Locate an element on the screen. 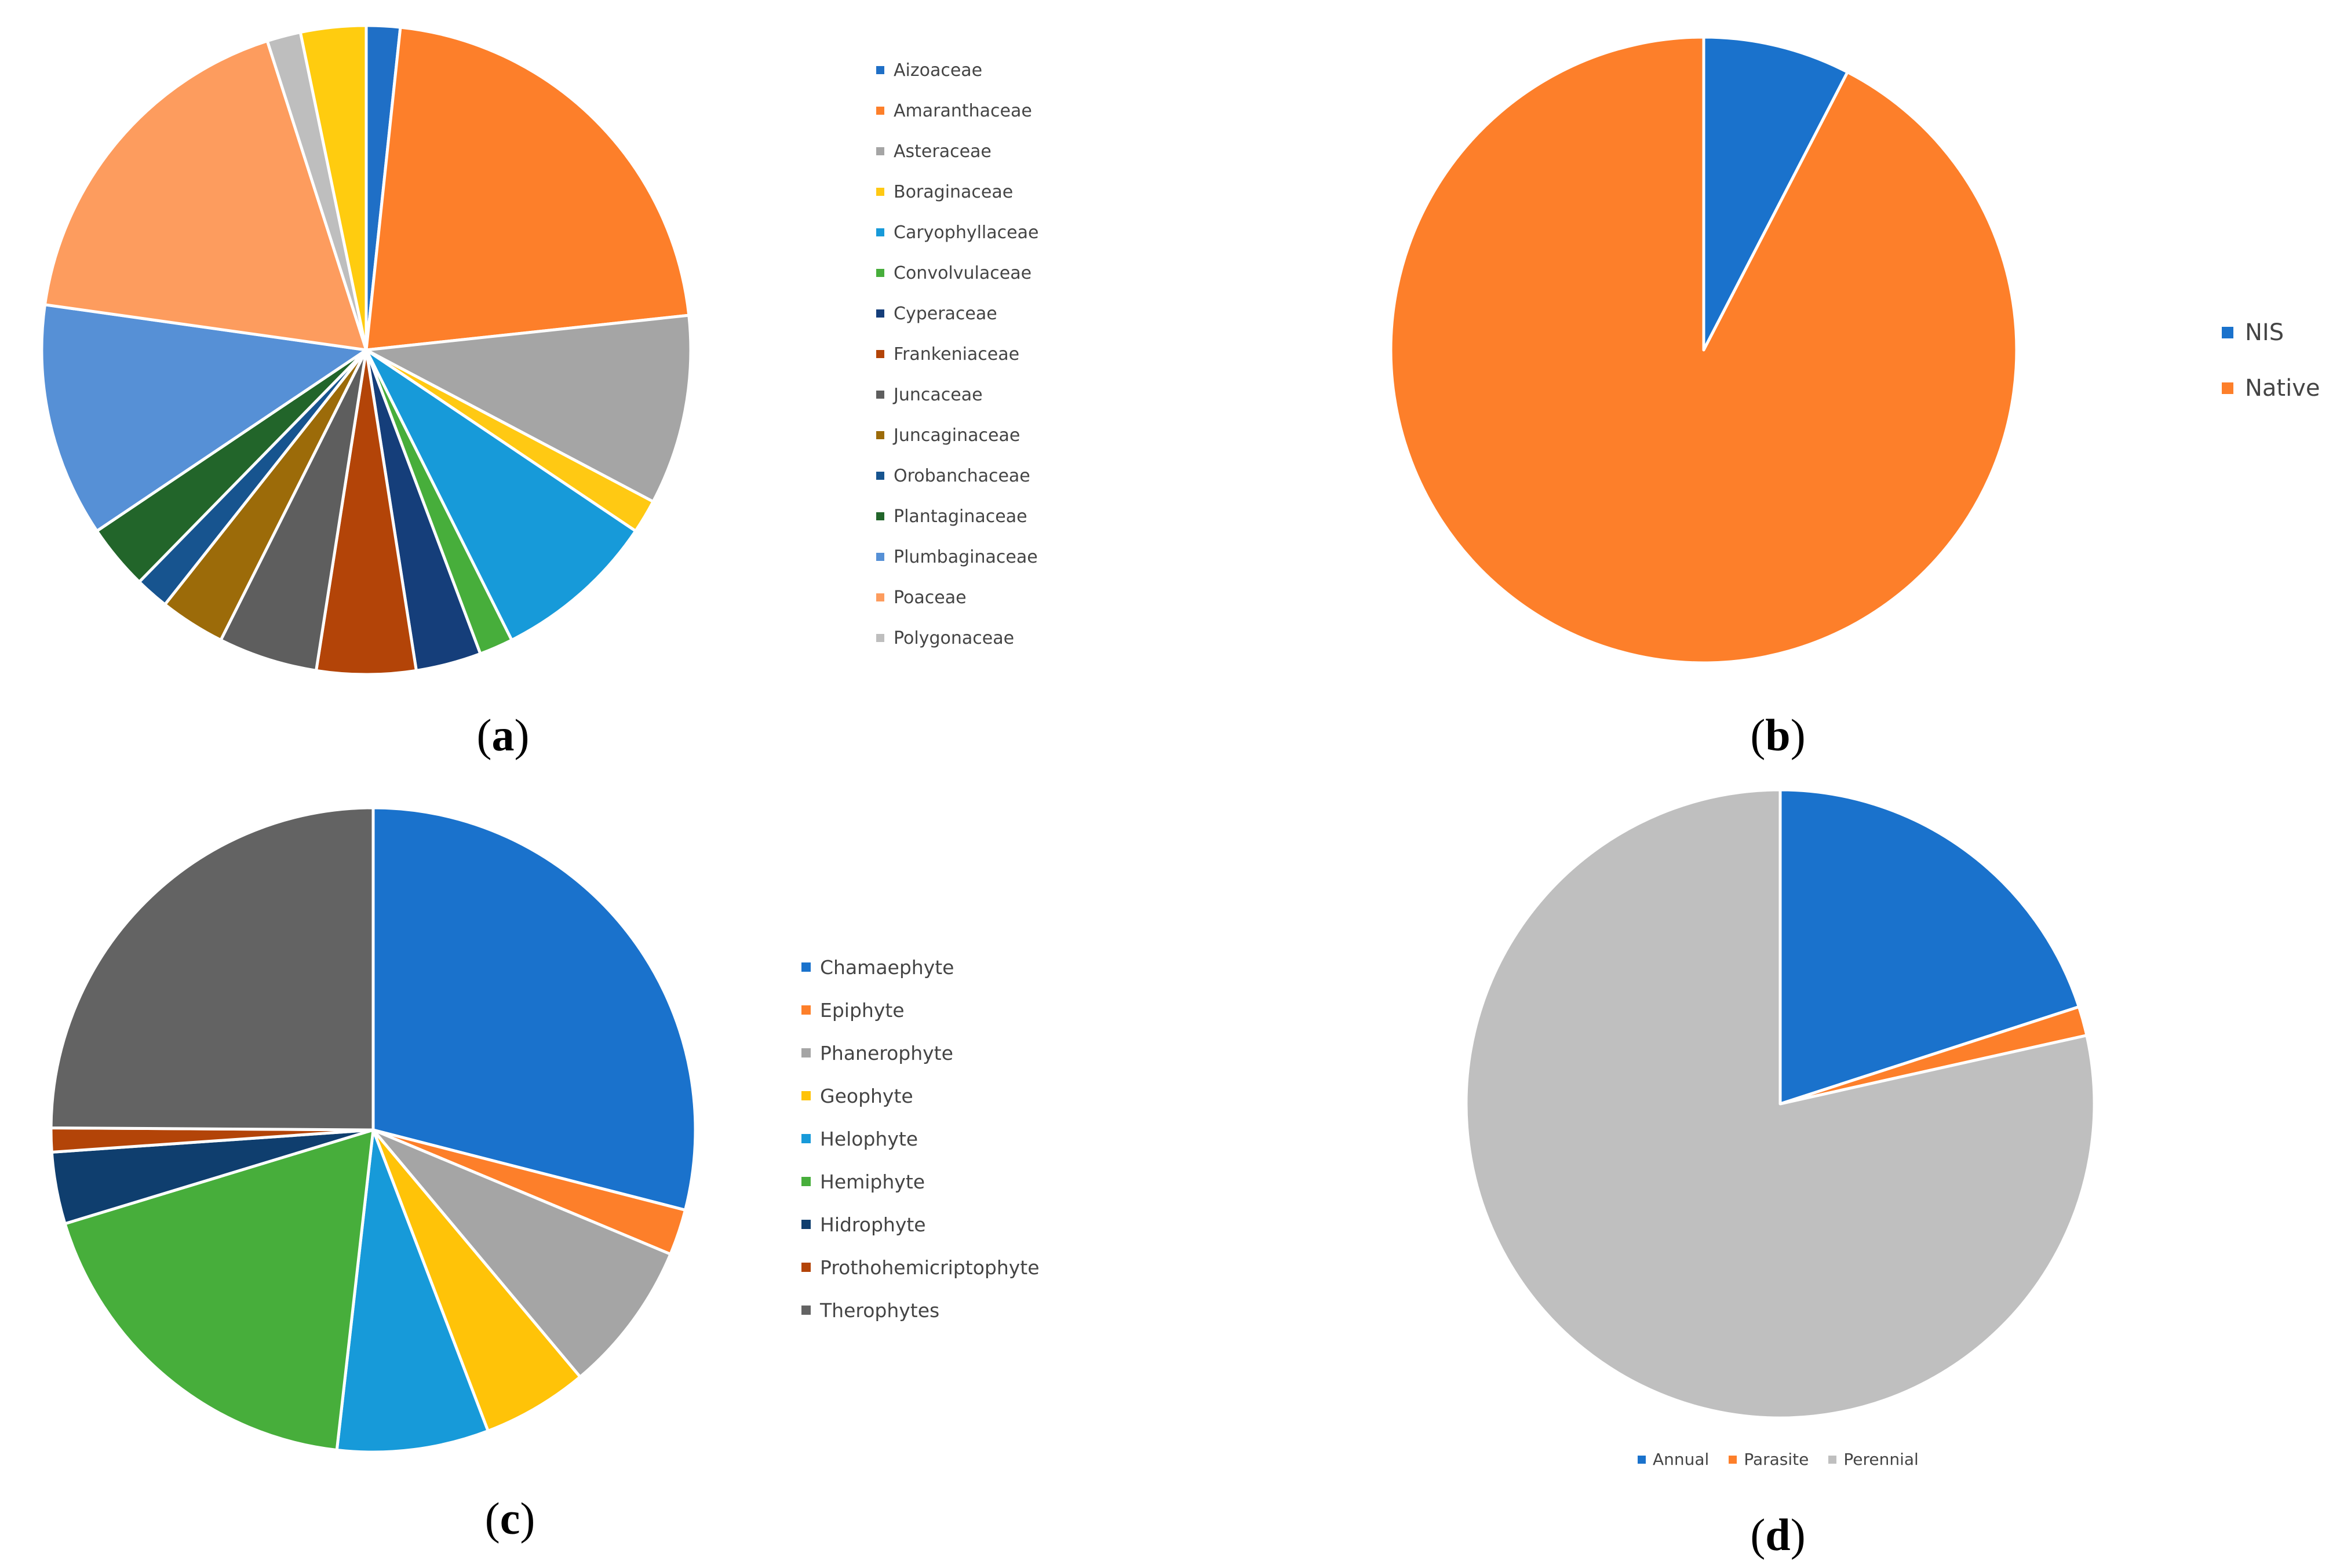  legend-item-polygonaceae: Polygonaceae is located at coordinates (957, 638).